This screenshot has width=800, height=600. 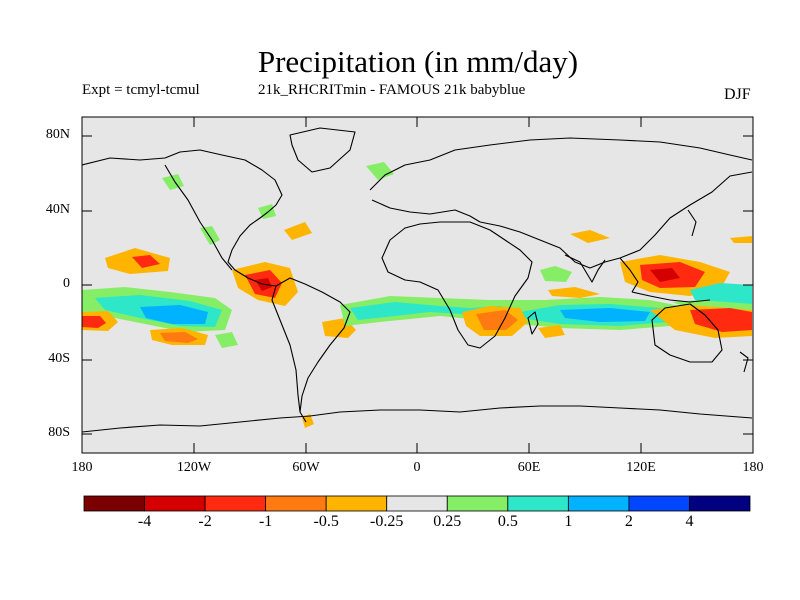 What do you see at coordinates (144, 521) in the screenshot?
I see `colorbar-label: -4` at bounding box center [144, 521].